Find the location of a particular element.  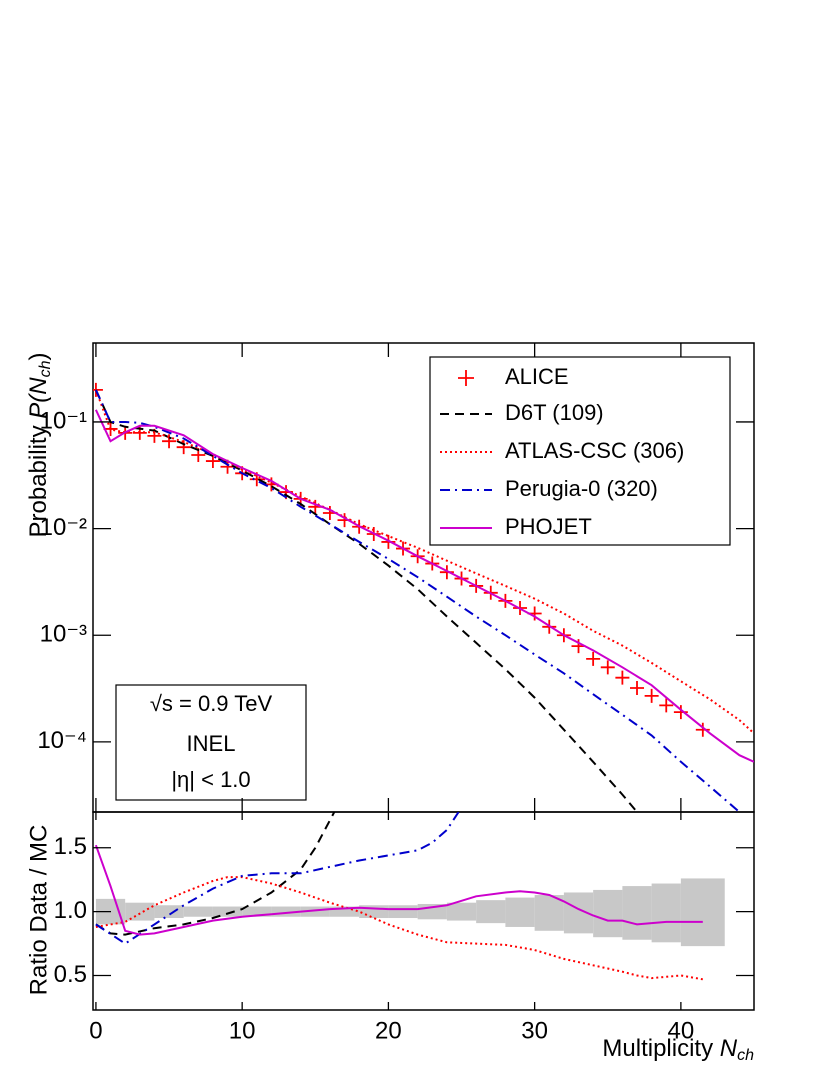

legend-label: D6T (109) is located at coordinates (554, 412).